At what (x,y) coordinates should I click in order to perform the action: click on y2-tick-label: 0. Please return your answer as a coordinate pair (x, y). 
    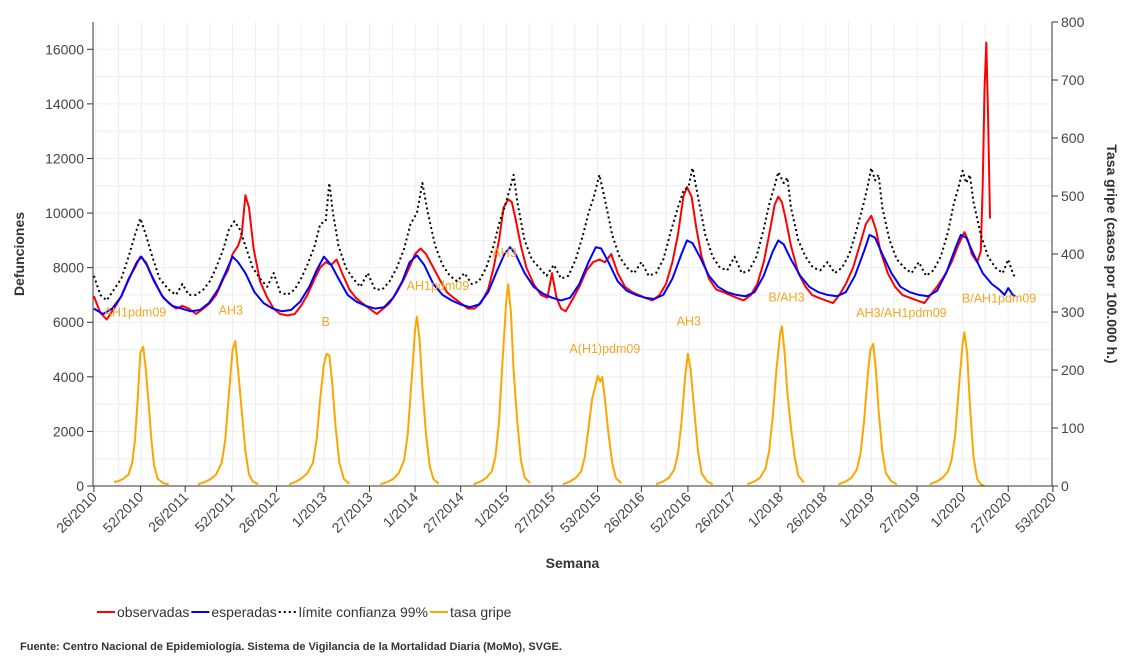
    Looking at the image, I should click on (1065, 486).